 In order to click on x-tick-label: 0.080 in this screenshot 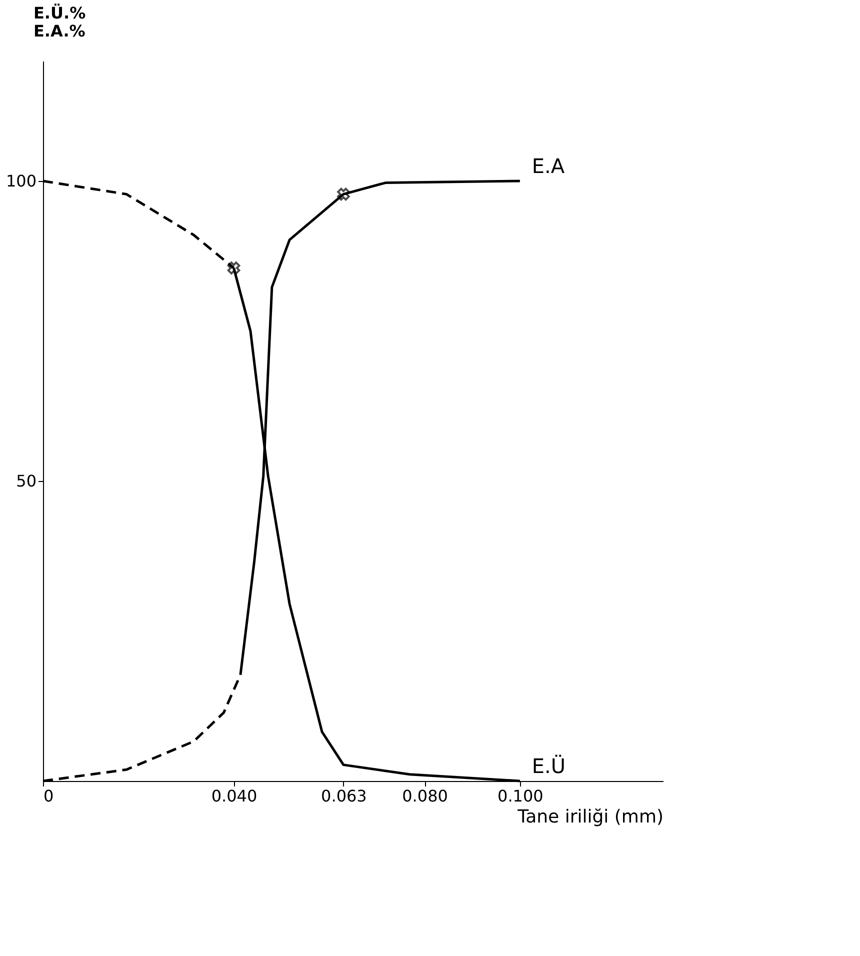, I will do `click(425, 796)`.